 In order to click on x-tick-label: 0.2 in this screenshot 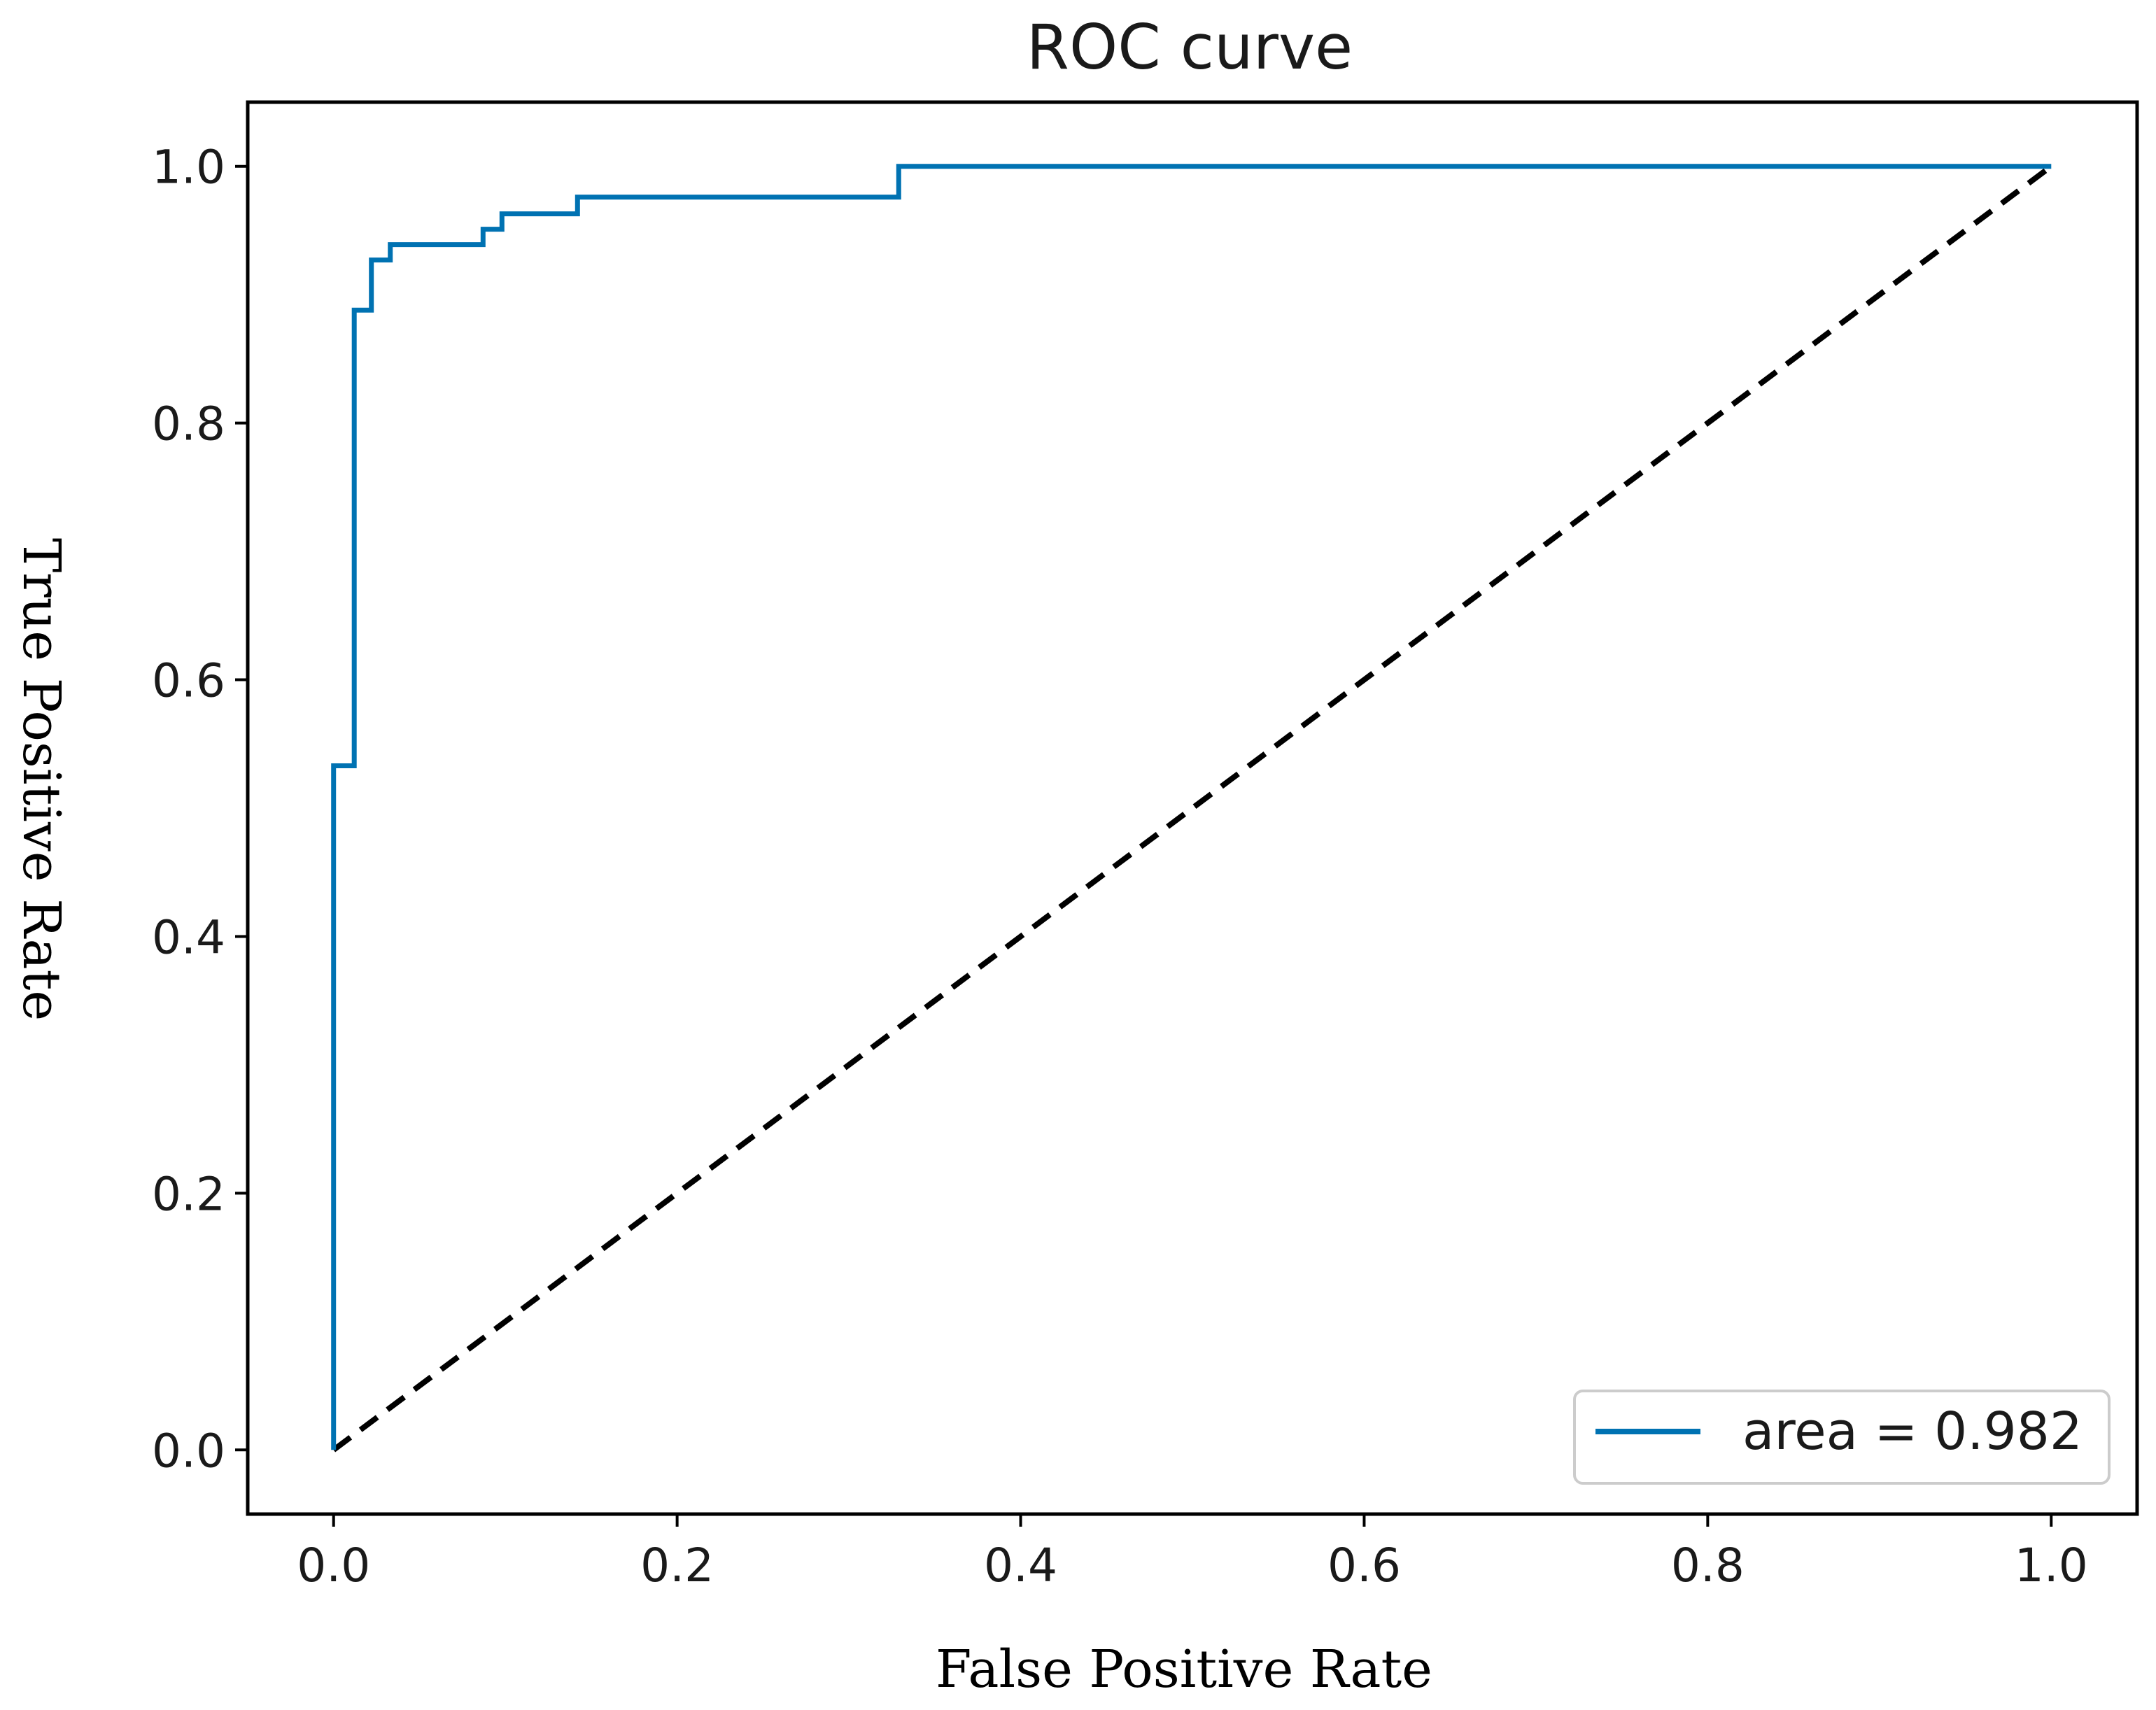, I will do `click(677, 1565)`.